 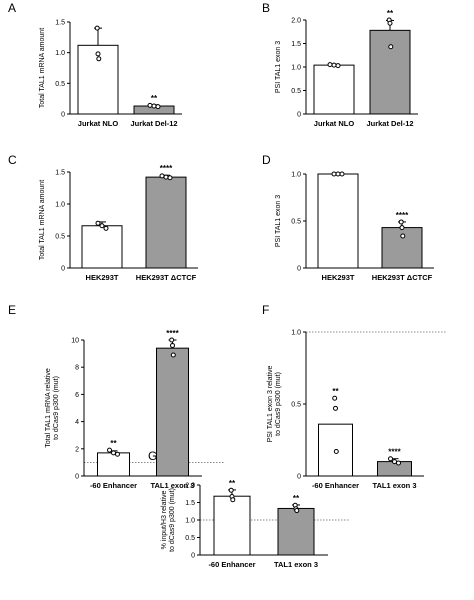 I want to click on y-tick-label: 8, so click(x=77, y=368).